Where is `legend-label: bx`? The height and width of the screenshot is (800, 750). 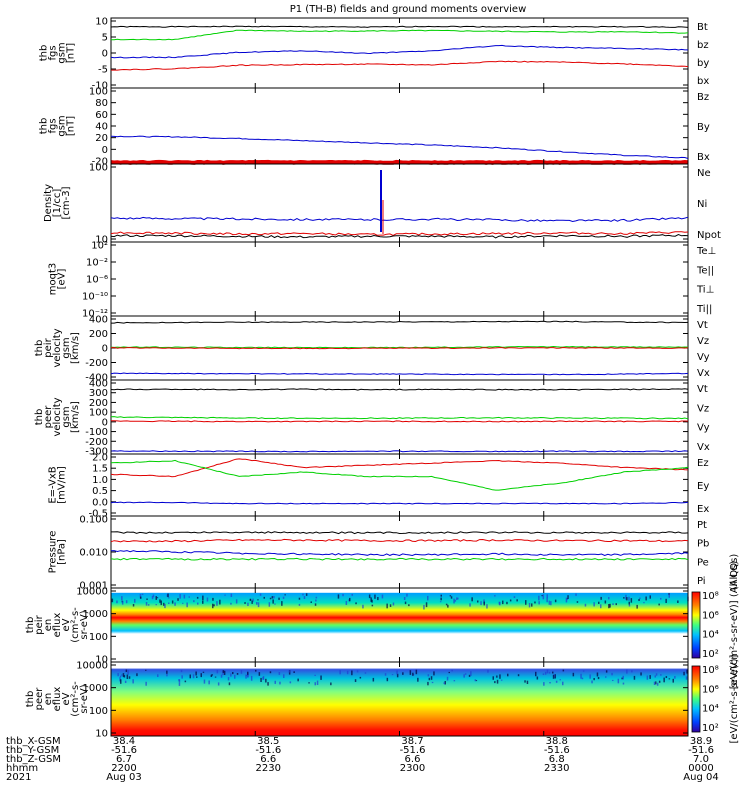 legend-label: bx is located at coordinates (703, 81).